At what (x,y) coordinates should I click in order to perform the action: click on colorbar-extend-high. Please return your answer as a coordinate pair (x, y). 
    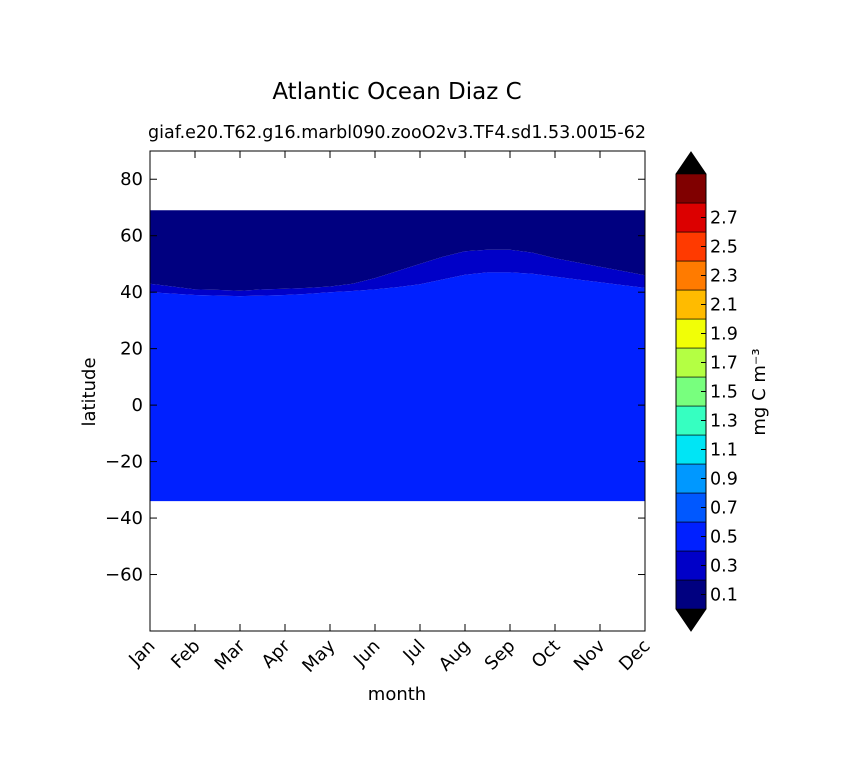
    Looking at the image, I should click on (691, 163).